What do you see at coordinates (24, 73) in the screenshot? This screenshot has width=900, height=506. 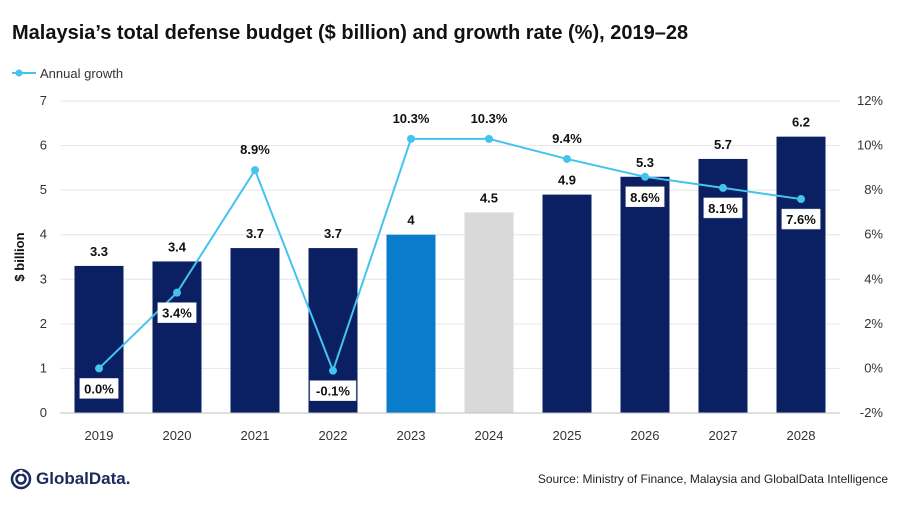 I see `legend-line-marker-icon` at bounding box center [24, 73].